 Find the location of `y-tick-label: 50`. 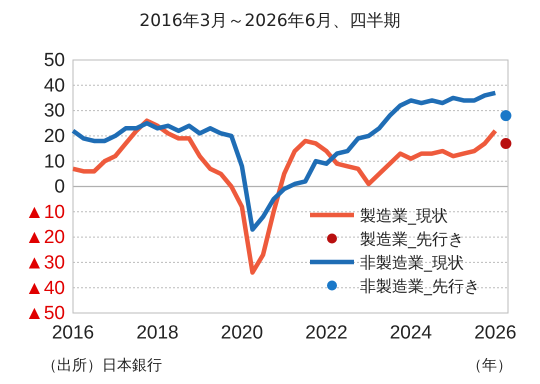

y-tick-label: 50 is located at coordinates (54, 61).